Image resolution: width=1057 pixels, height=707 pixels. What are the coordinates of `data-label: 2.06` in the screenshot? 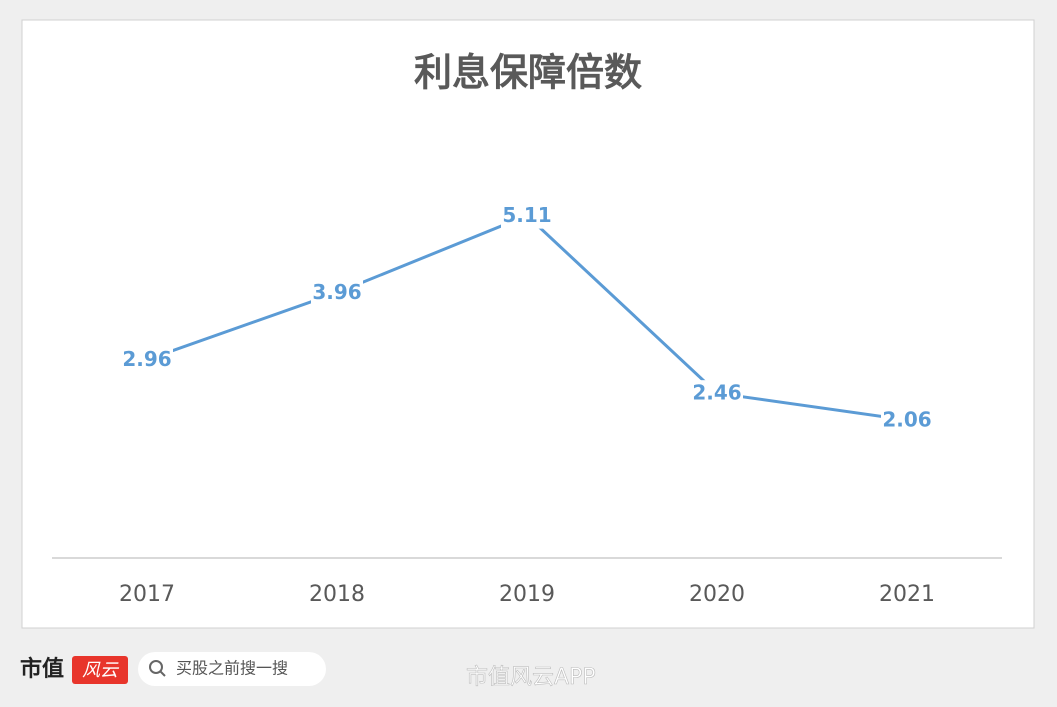 It's located at (906, 419).